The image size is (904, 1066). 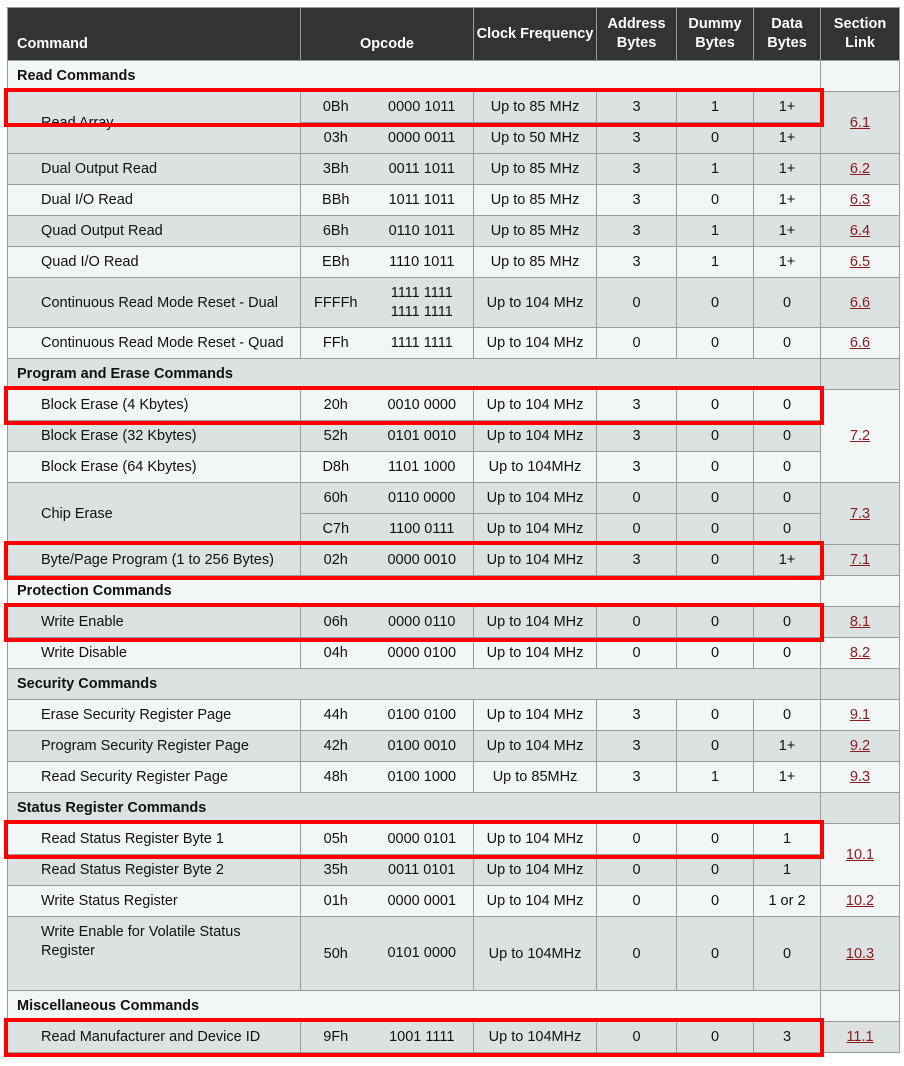 What do you see at coordinates (414, 591) in the screenshot?
I see `section-title: Protection Commands` at bounding box center [414, 591].